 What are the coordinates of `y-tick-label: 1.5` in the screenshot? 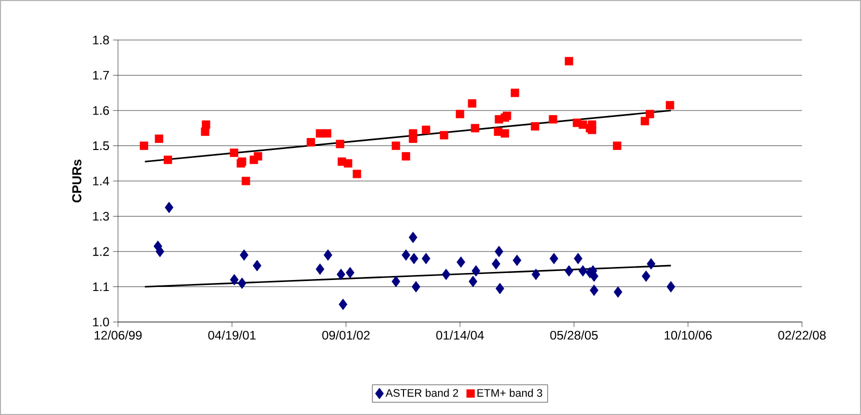 It's located at (101, 145).